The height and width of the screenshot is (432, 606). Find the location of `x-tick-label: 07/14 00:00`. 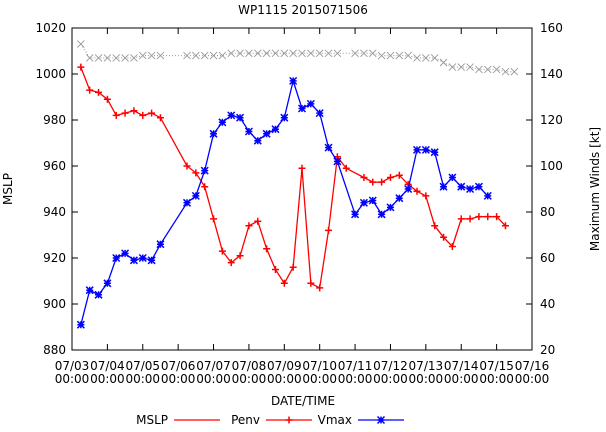

x-tick-label: 07/14 00:00 is located at coordinates (461, 372).